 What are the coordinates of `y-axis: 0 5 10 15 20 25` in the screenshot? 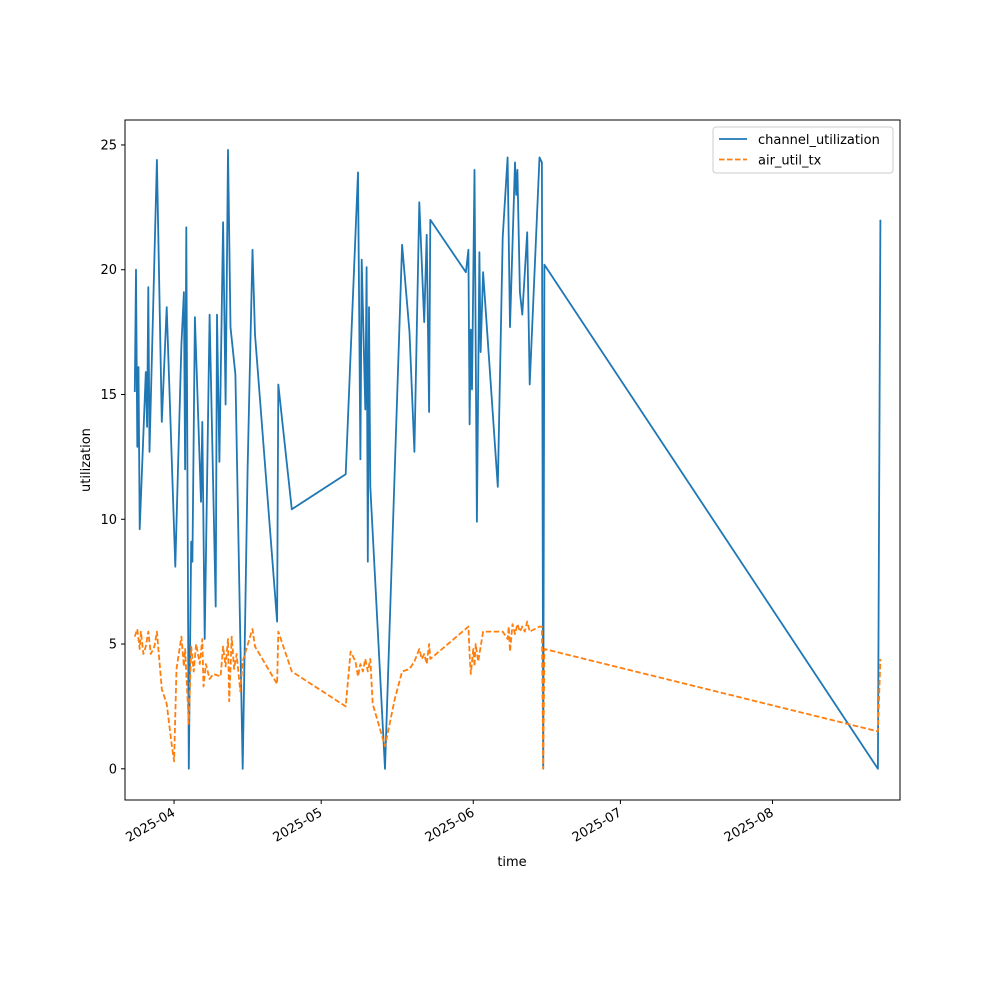 It's located at (112, 457).